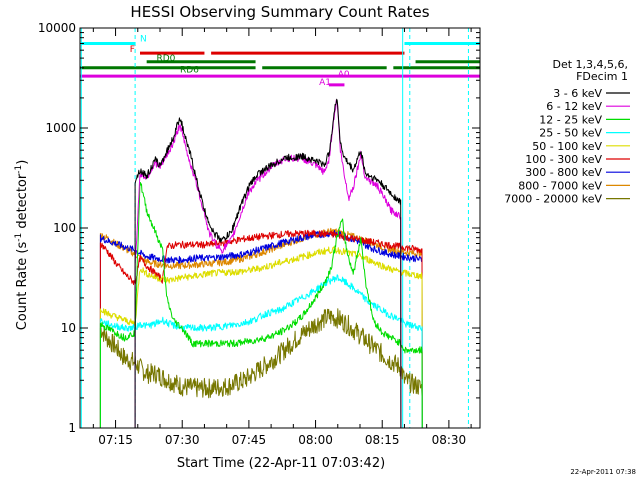 Image resolution: width=640 pixels, height=480 pixels. What do you see at coordinates (563, 172) in the screenshot?
I see `legend-label: 300 - 800 keV` at bounding box center [563, 172].